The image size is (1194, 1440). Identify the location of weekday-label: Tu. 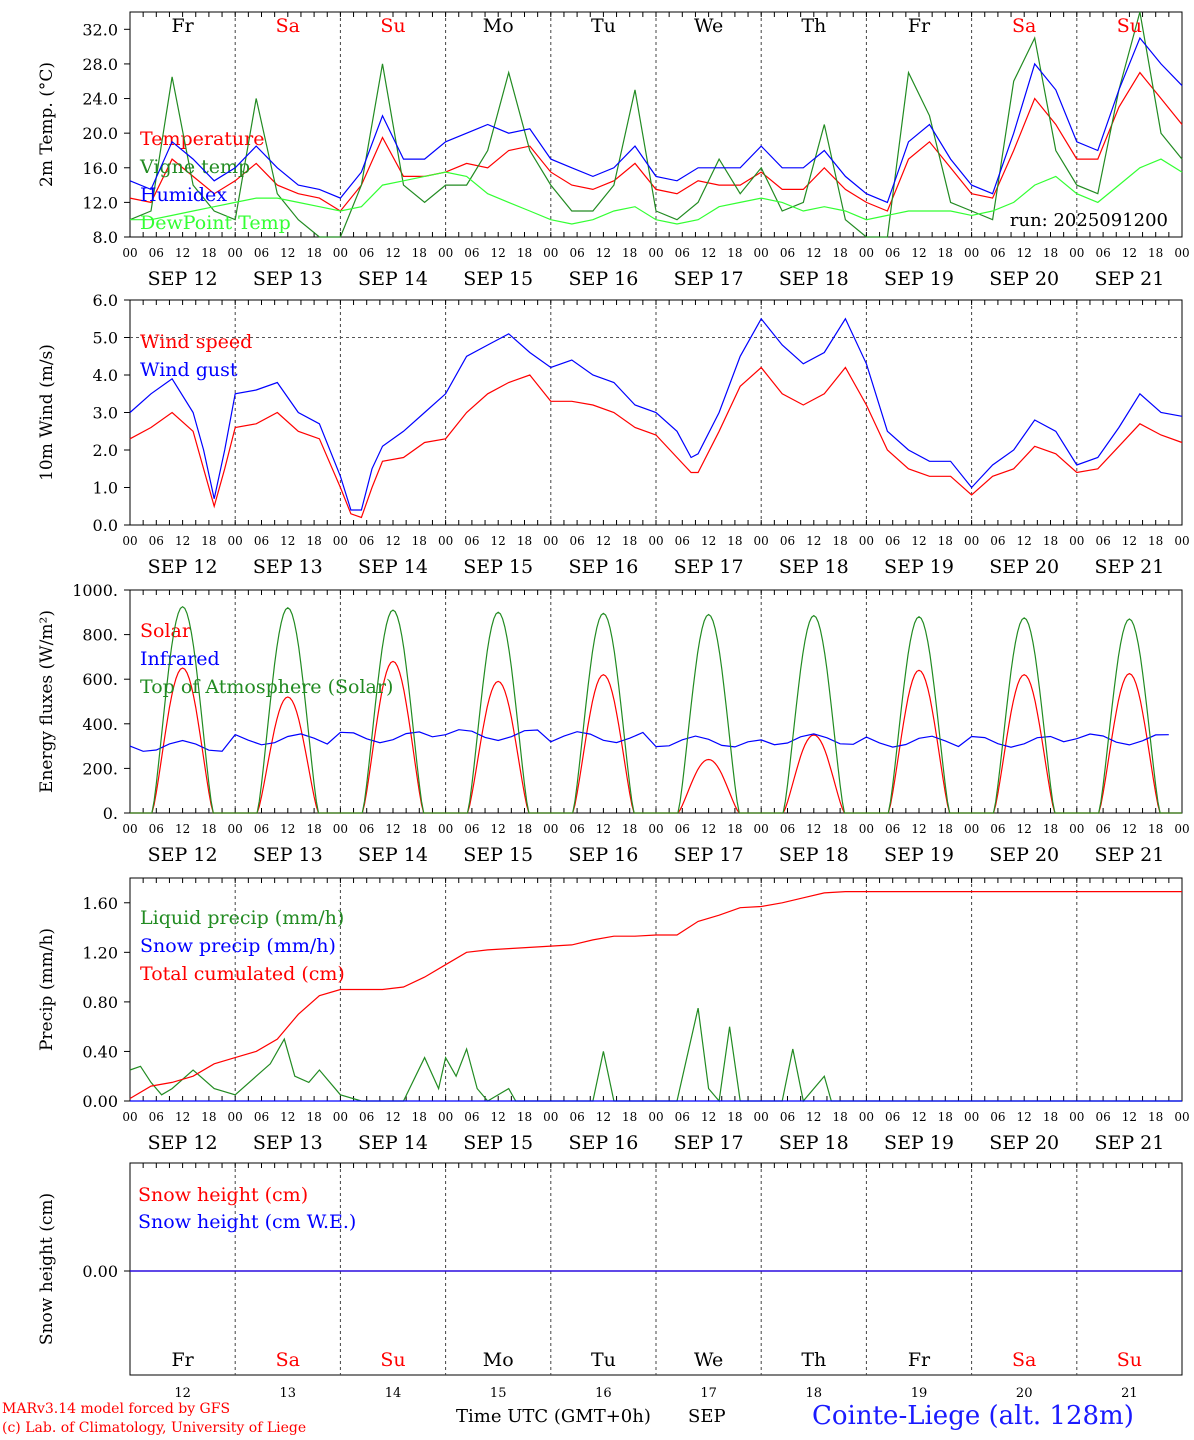
(603, 1360).